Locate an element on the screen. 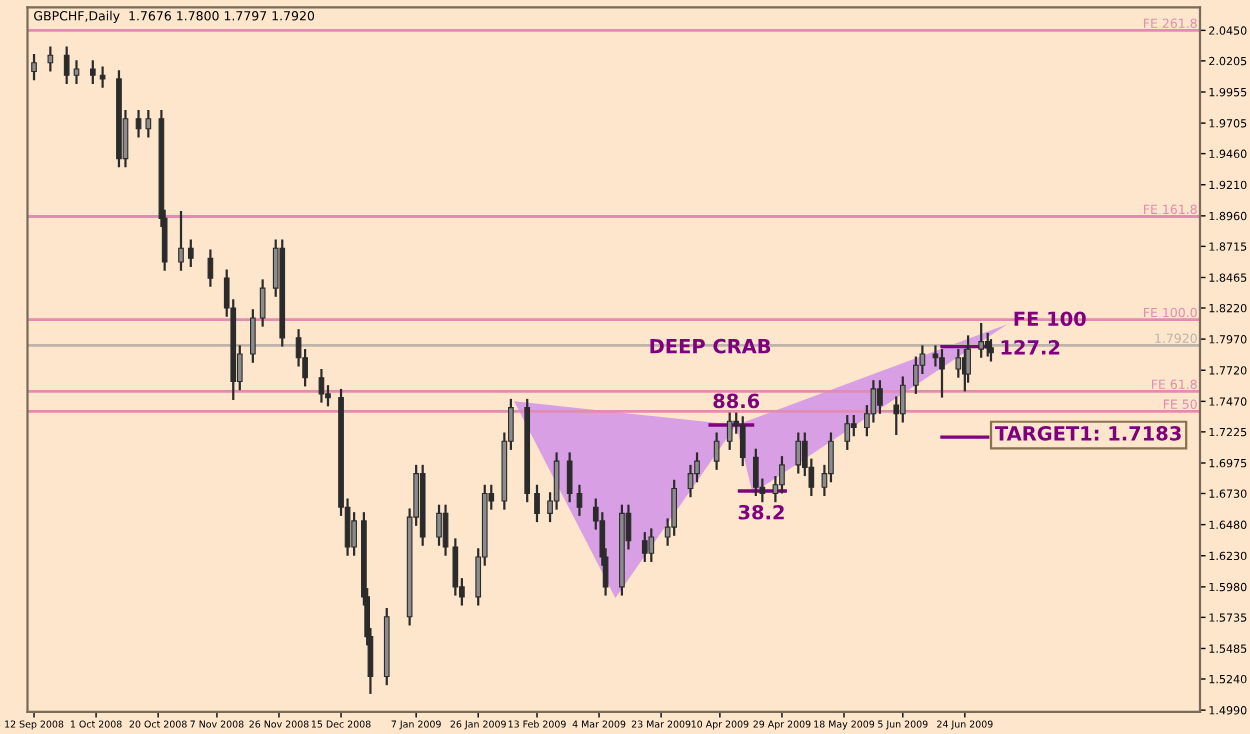 This screenshot has height=734, width=1250. annotation: FE 100 is located at coordinates (1050, 319).